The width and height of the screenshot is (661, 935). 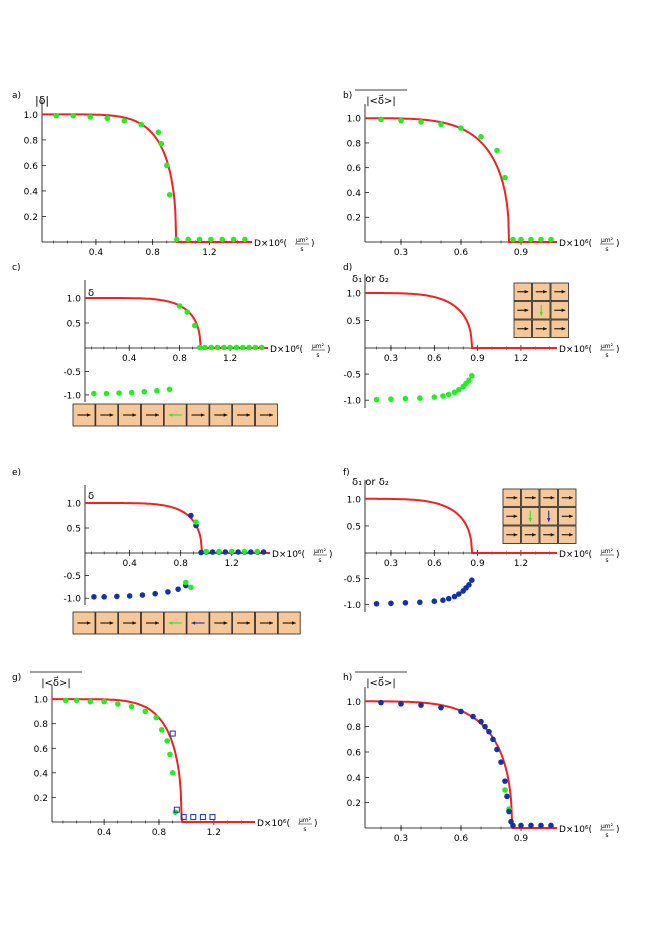 I want to click on panel-label: c), so click(x=16, y=268).